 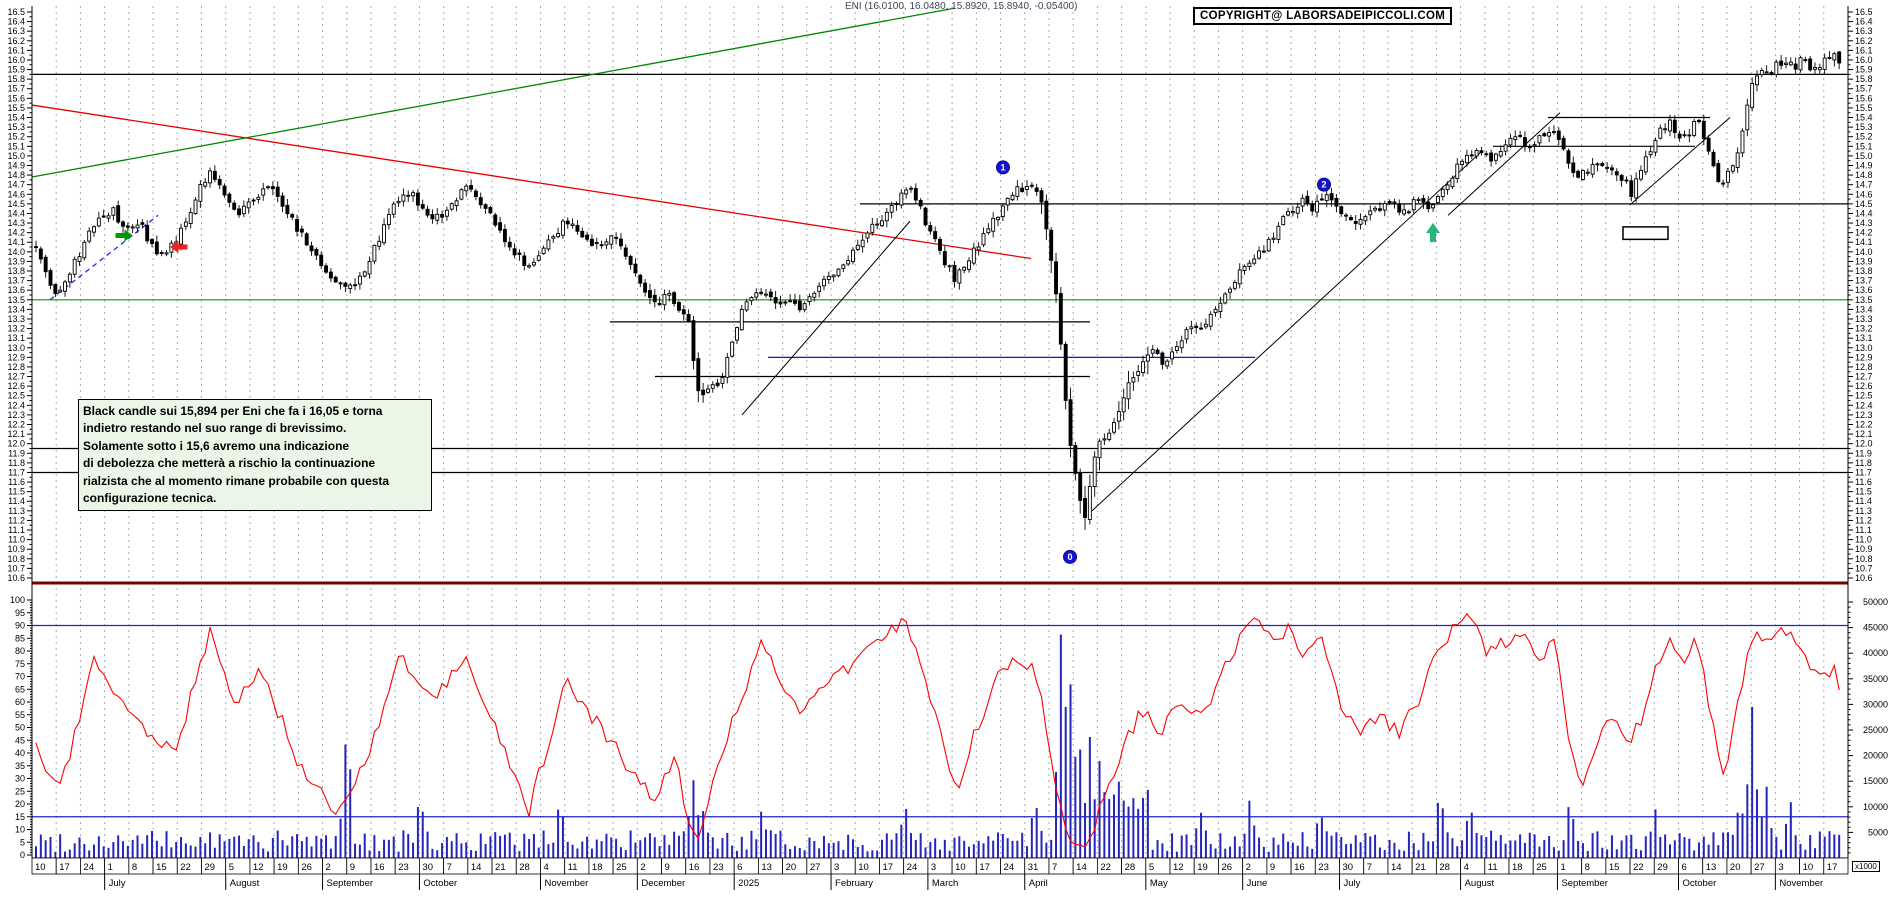 I want to click on svg-text: 6, so click(x=1684, y=867).